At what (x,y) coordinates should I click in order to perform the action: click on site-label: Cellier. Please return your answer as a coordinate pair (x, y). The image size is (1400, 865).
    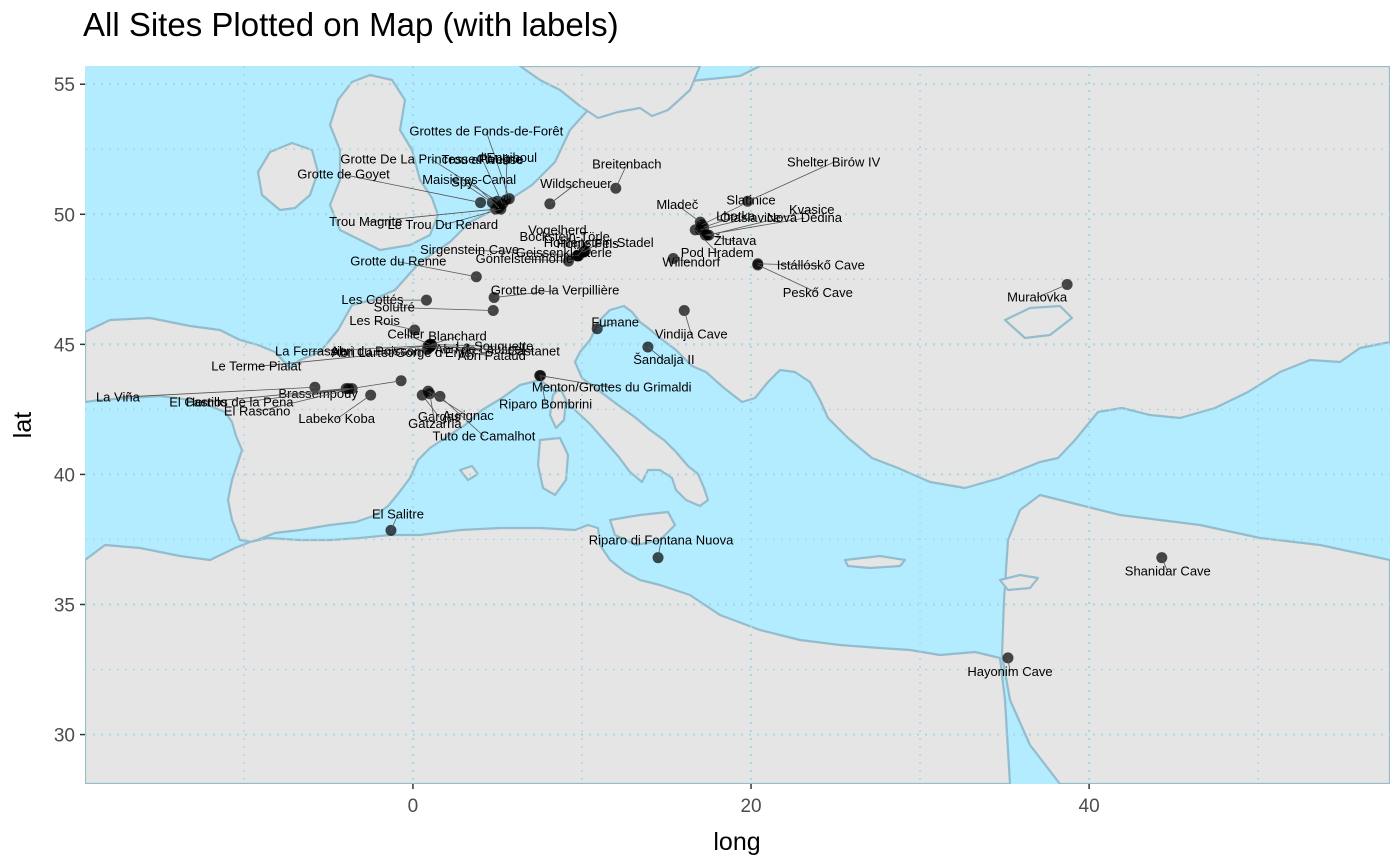
    Looking at the image, I should click on (406, 333).